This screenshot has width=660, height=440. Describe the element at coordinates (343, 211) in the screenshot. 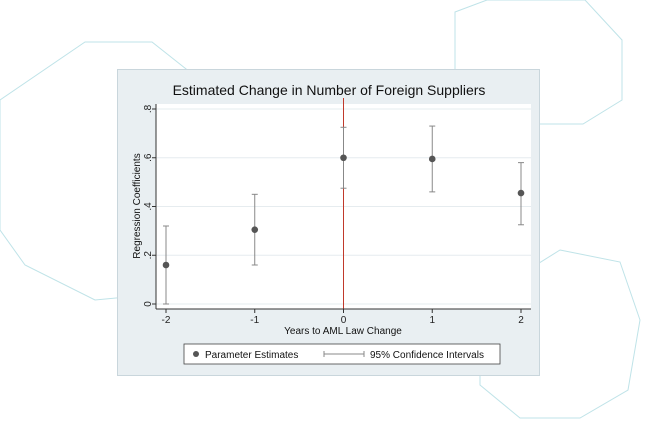

I see `parameter-estimates` at that location.